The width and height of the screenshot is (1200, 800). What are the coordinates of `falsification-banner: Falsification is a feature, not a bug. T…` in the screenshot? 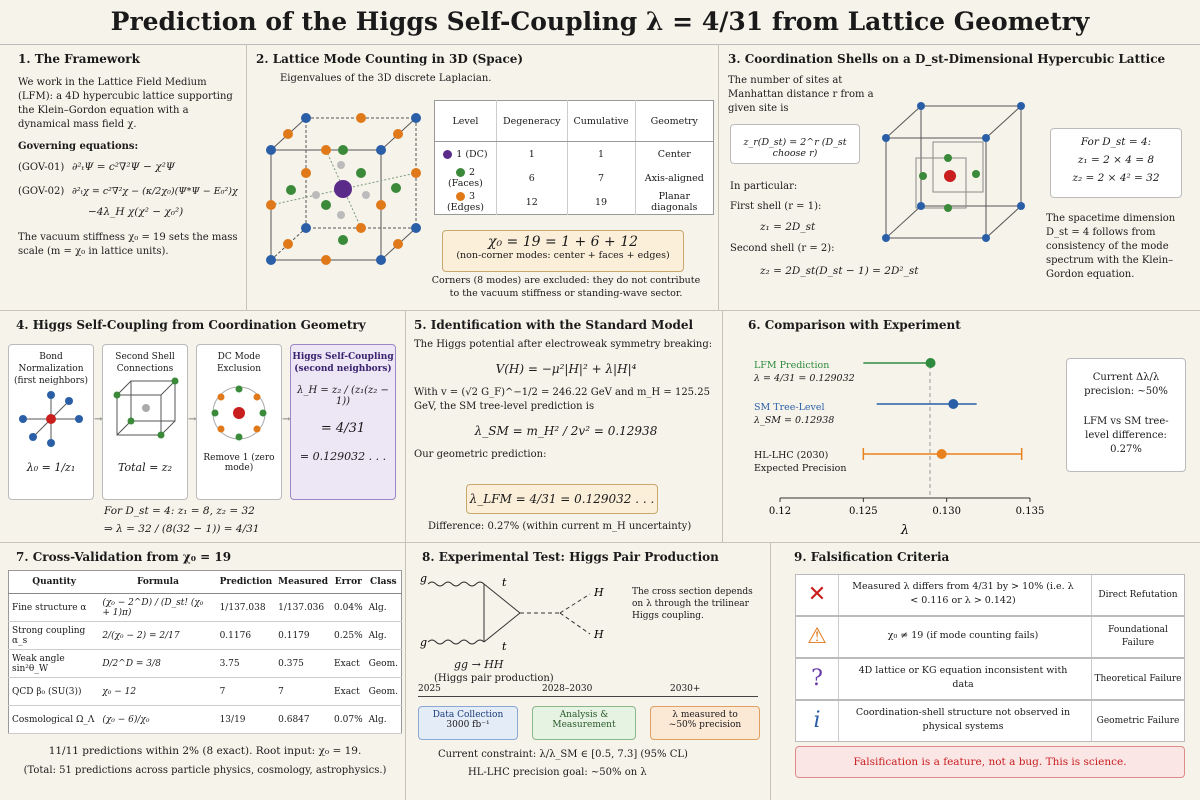 It's located at (990, 762).